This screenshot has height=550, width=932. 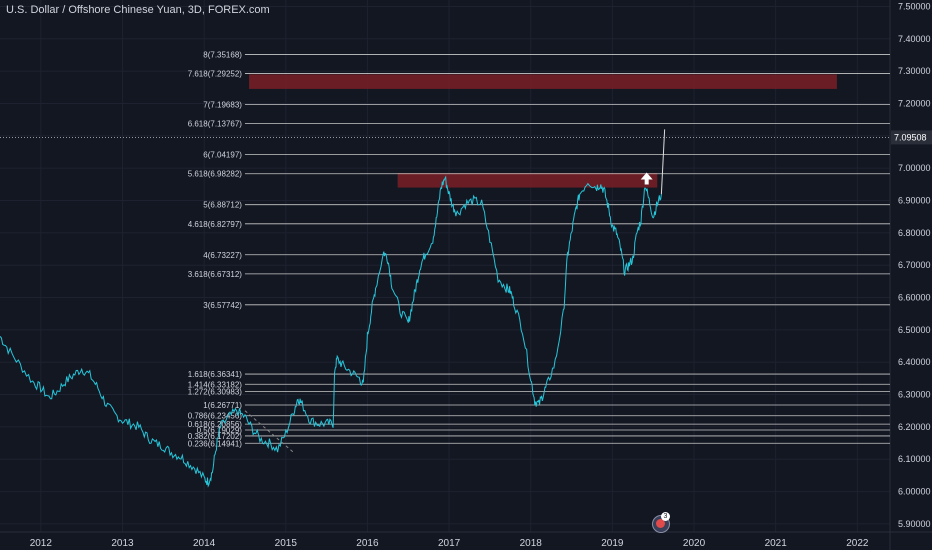 I want to click on x-tick-label: 2013, so click(x=122, y=543).